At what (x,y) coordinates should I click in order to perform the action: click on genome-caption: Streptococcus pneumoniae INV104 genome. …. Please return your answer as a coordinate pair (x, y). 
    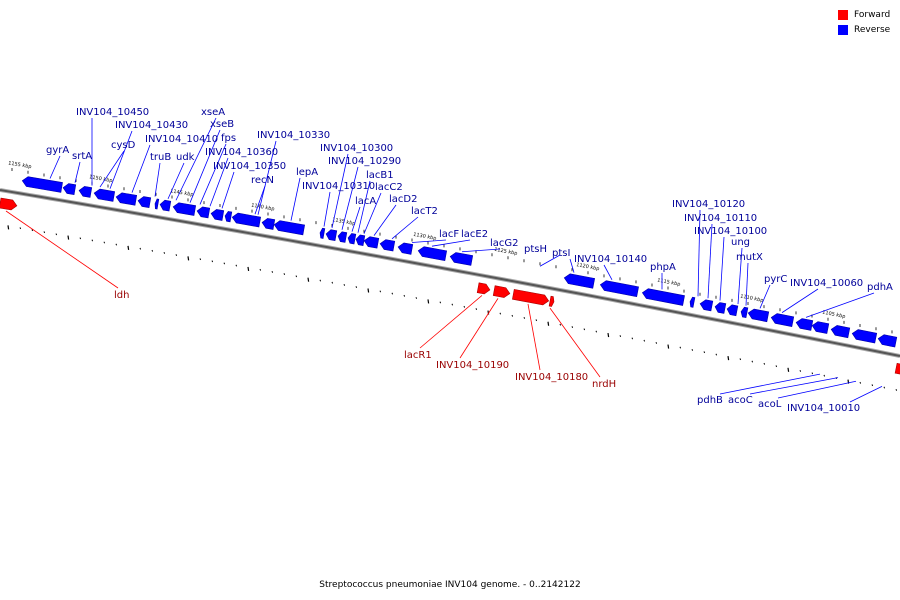
    Looking at the image, I should click on (449, 585).